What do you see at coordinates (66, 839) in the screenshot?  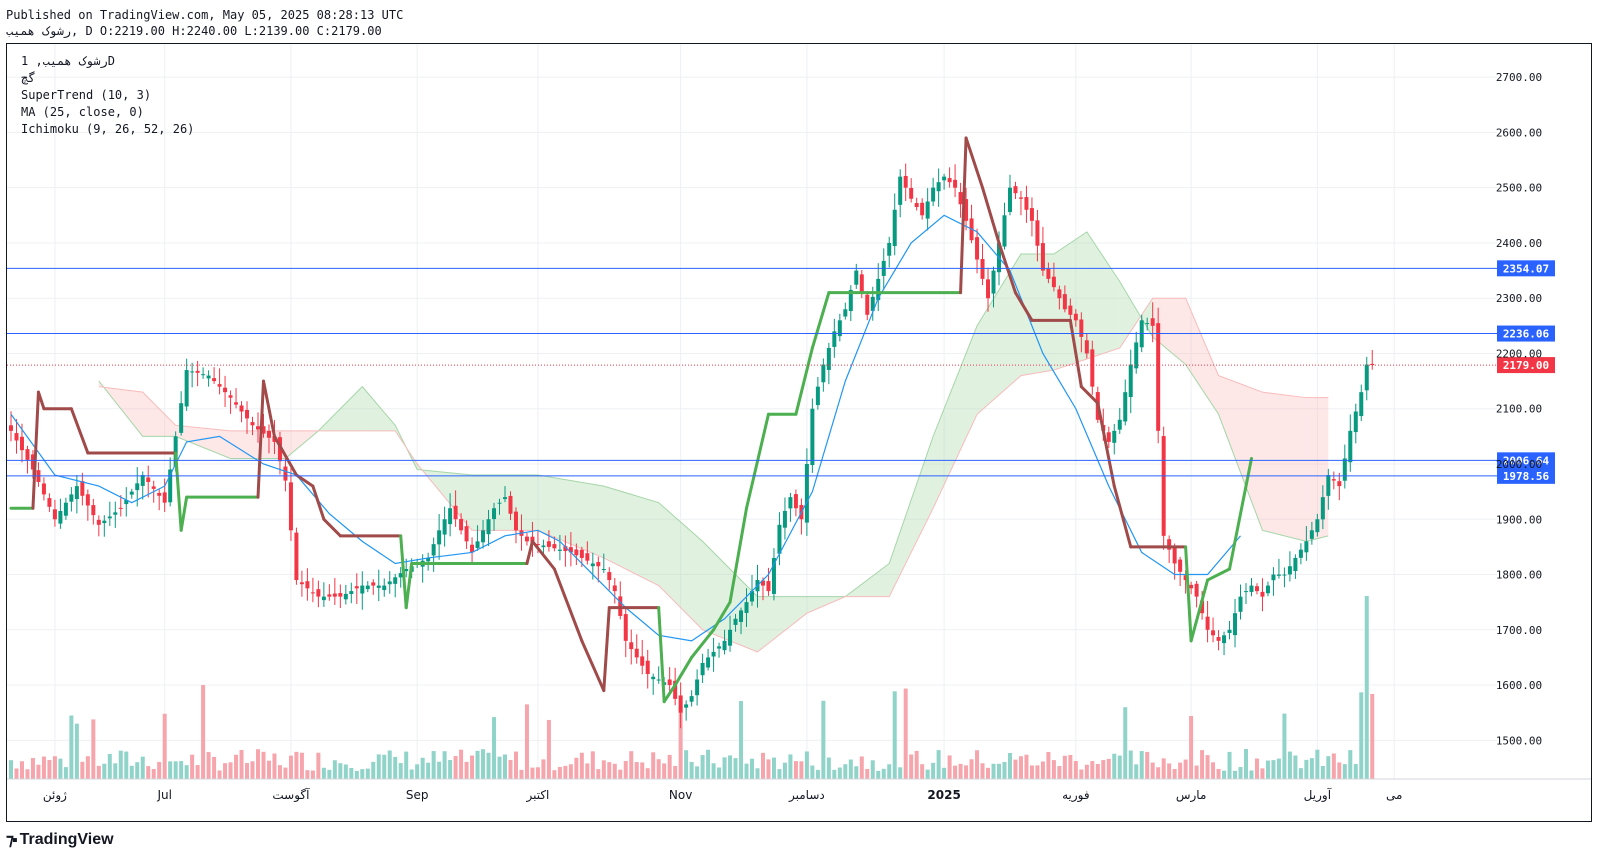 I see `tradingview-logo-text: TradingView` at bounding box center [66, 839].